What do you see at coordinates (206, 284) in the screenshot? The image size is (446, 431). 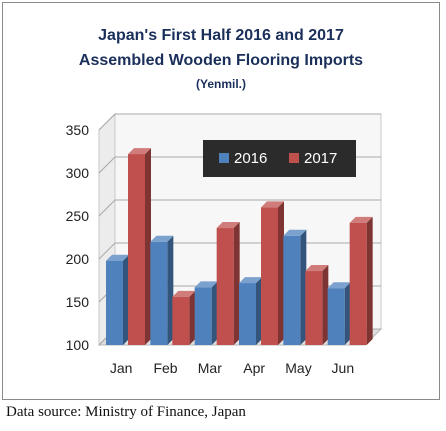 I see `bar-top-2016-mar` at bounding box center [206, 284].